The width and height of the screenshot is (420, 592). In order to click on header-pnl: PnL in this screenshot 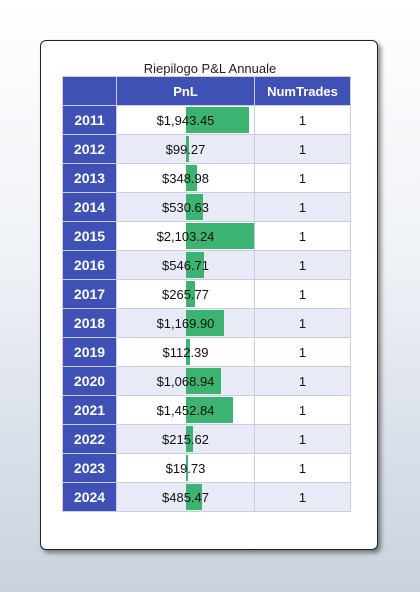, I will do `click(185, 91)`.